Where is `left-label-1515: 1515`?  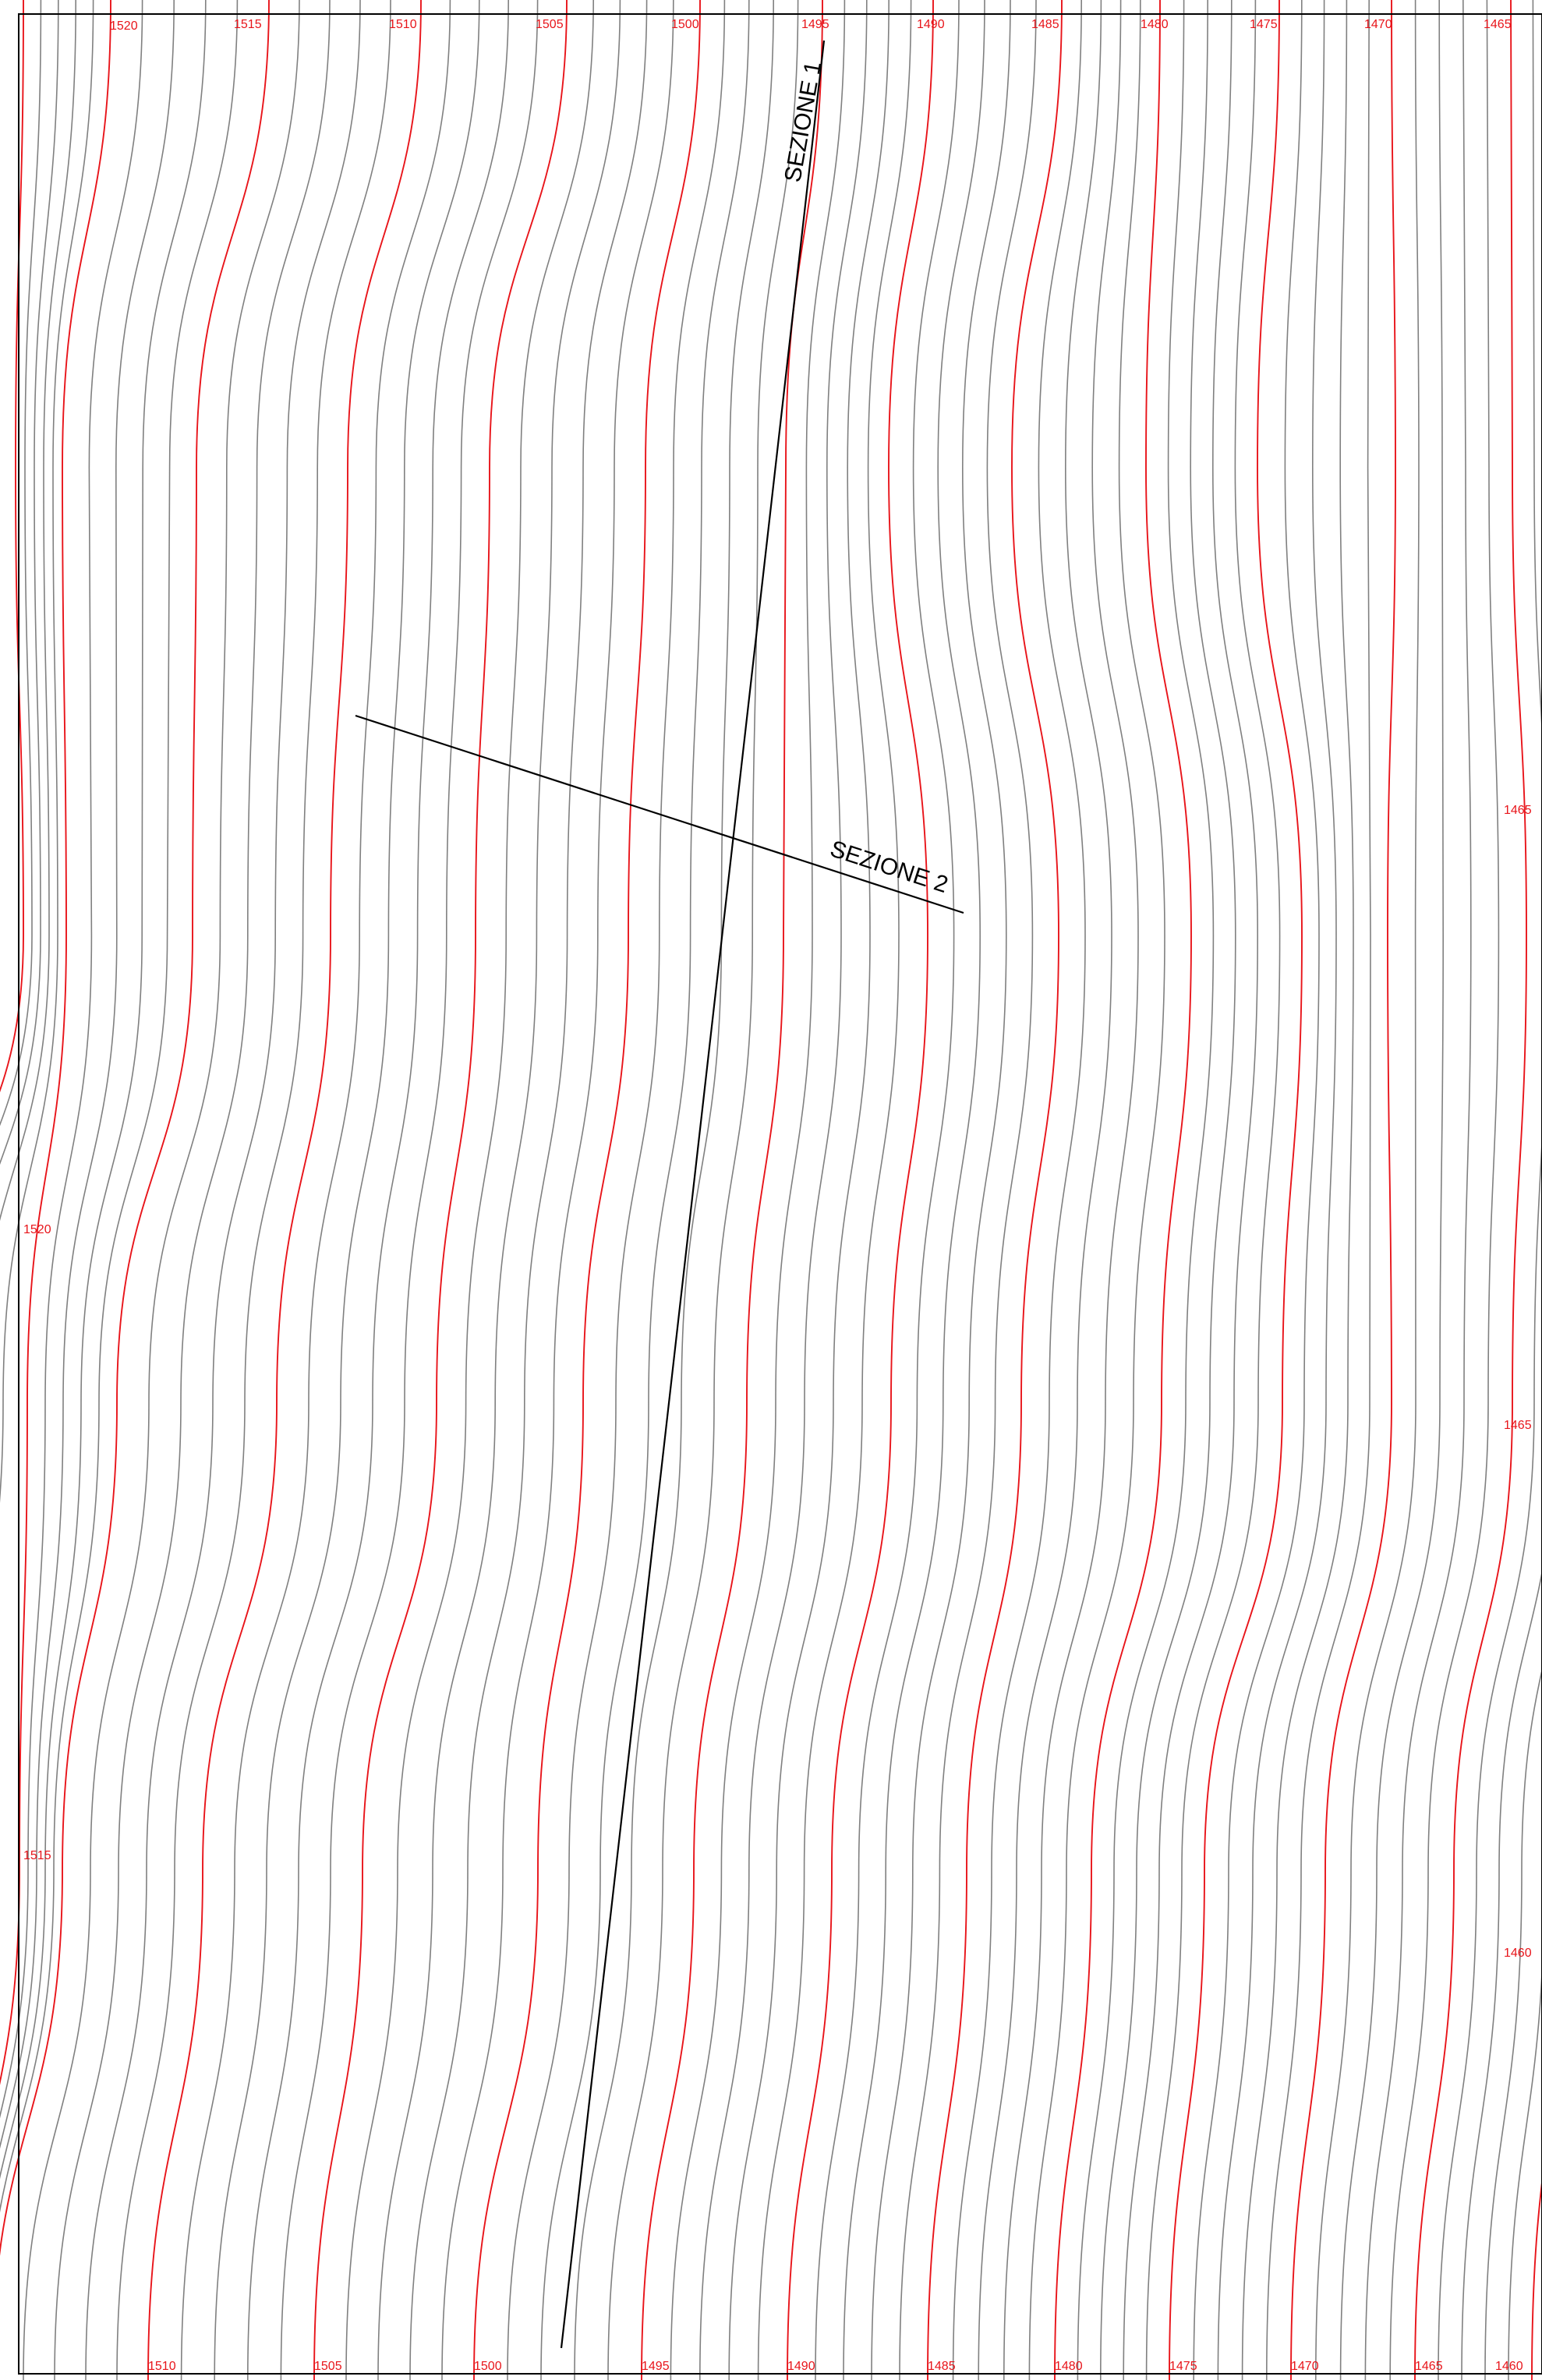
left-label-1515: 1515 is located at coordinates (37, 1856).